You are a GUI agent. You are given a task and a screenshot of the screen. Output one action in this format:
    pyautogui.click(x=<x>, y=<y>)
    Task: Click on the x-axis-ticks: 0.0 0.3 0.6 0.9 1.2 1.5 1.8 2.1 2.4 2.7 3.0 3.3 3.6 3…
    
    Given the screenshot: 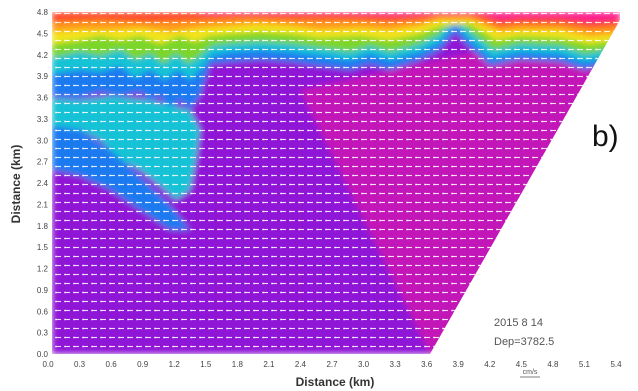 What is the action you would take?
    pyautogui.click(x=332, y=364)
    